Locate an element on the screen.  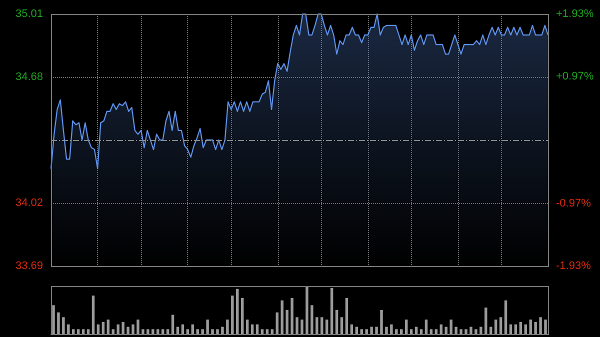
y-tick-label: 33.69 is located at coordinates (29, 266).